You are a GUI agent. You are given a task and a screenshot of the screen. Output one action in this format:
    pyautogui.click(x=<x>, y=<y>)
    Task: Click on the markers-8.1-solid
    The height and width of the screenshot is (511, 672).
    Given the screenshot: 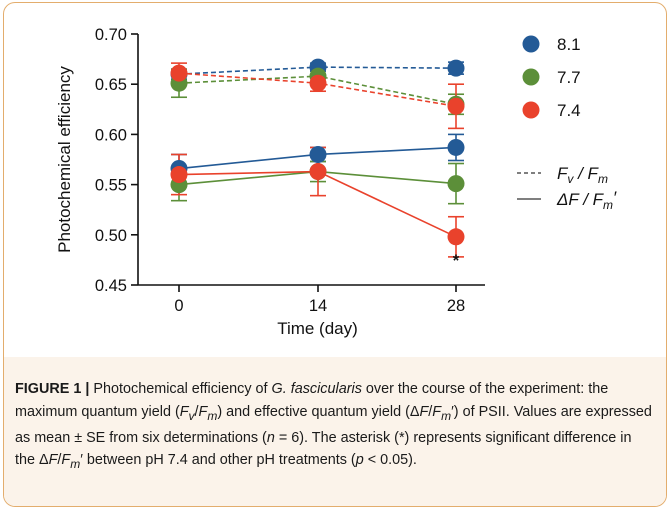 What is the action you would take?
    pyautogui.click(x=317, y=158)
    